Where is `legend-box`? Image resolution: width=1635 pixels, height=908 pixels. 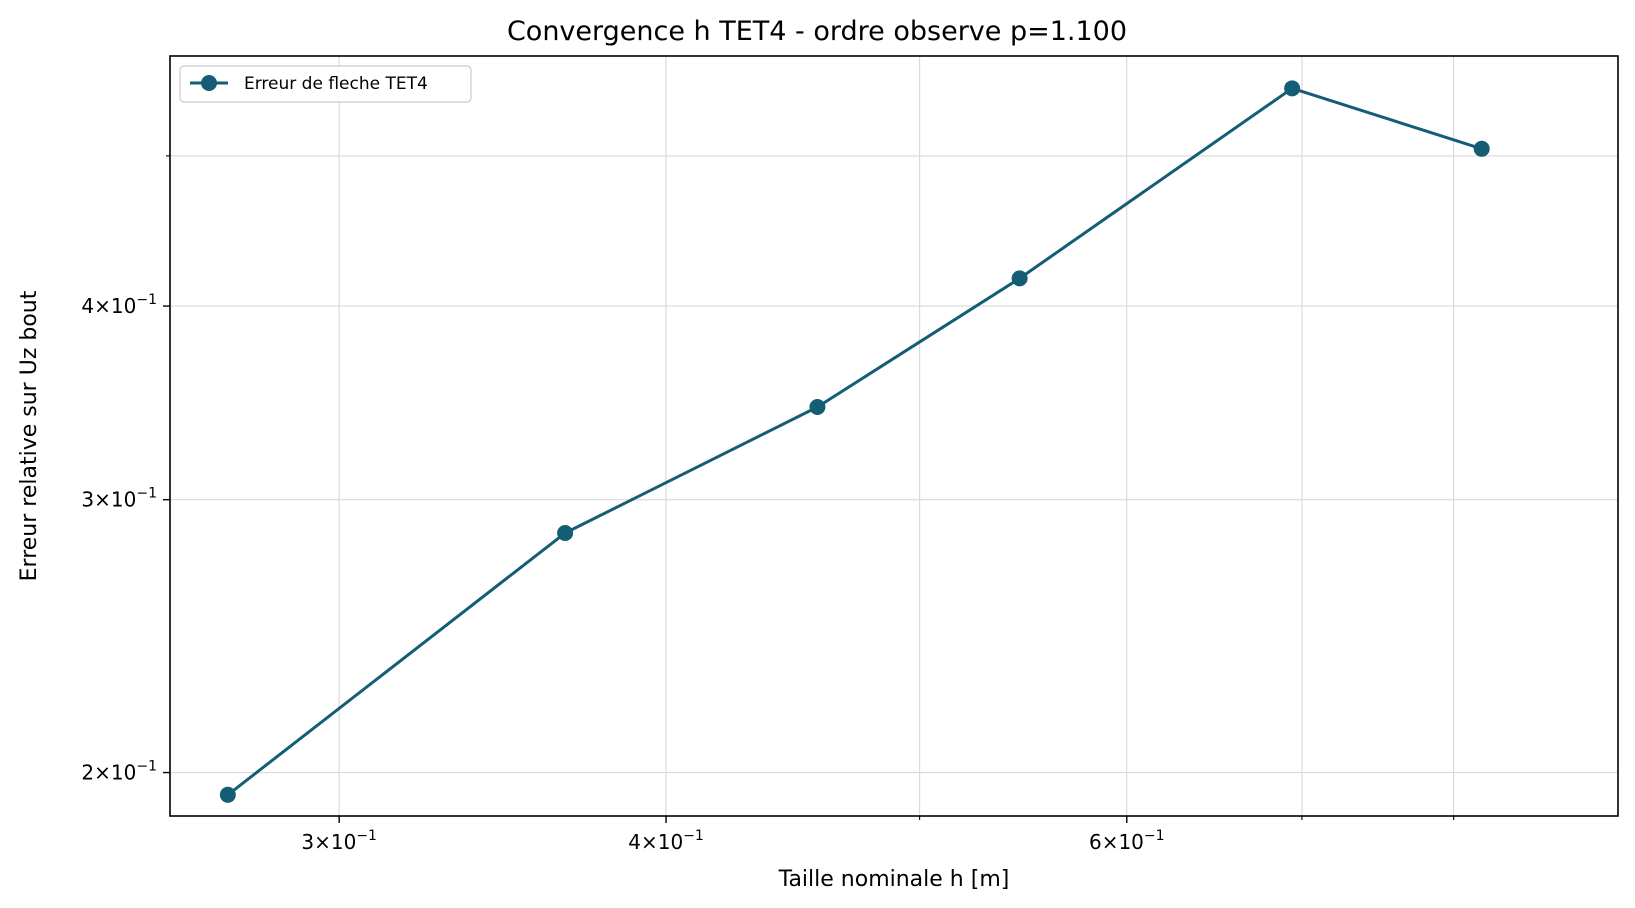 legend-box is located at coordinates (325, 84).